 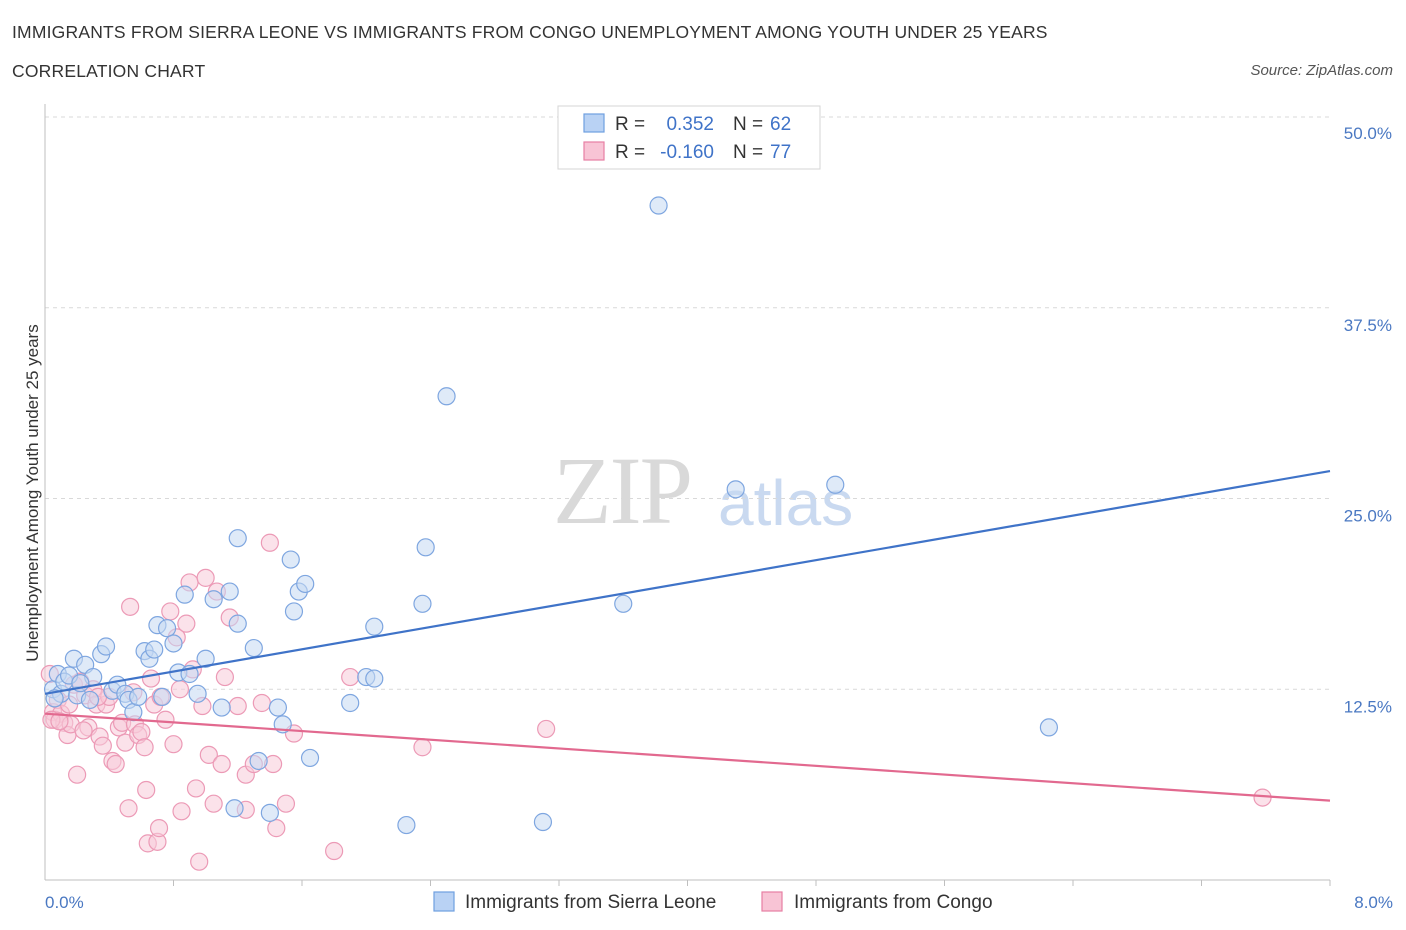 I want to click on legend-r-label: R =, so click(x=630, y=124).